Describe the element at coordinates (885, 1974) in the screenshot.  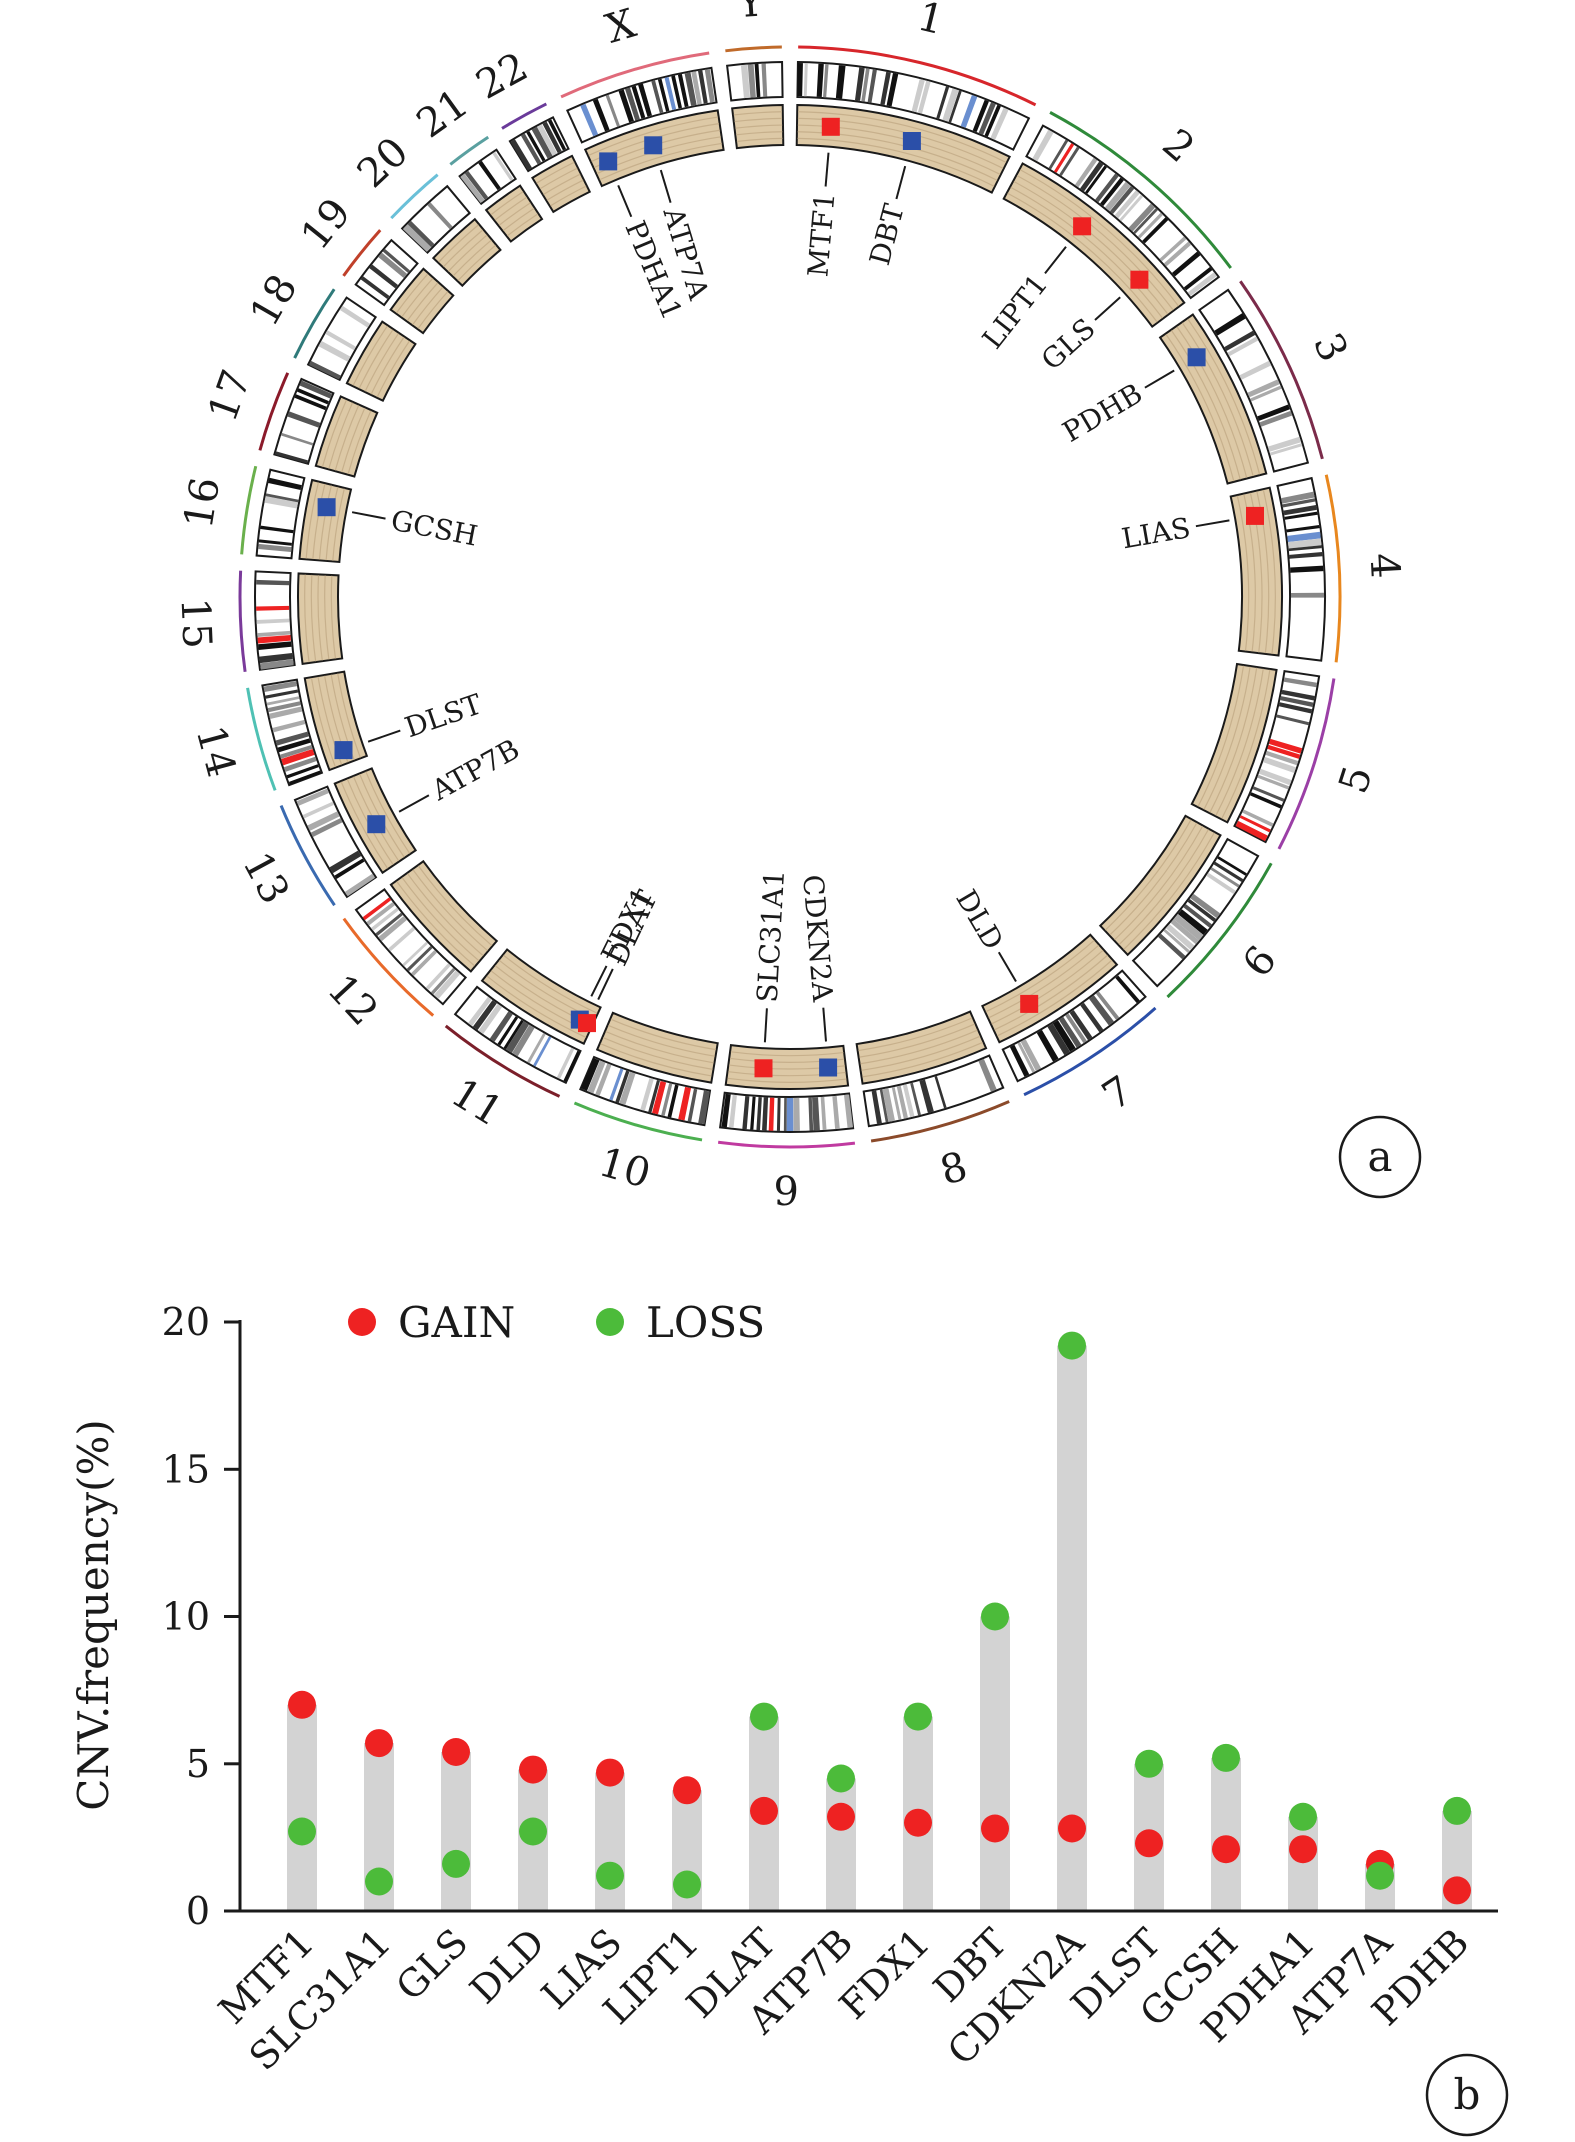
I see `x-tick-label-FDX1: FDX1` at that location.